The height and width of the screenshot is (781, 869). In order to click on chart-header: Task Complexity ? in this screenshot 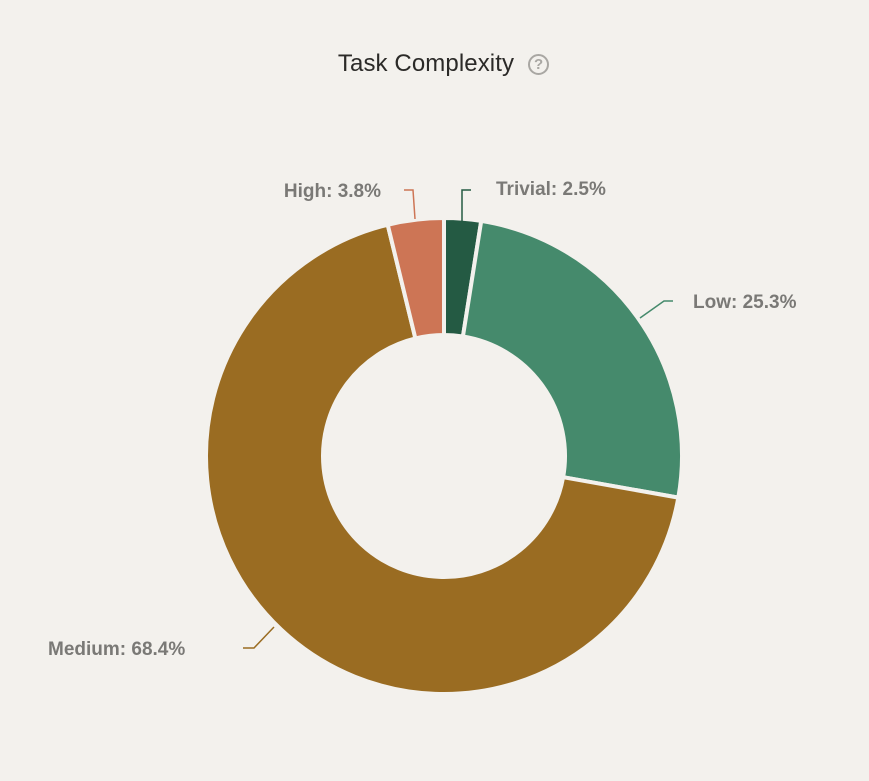, I will do `click(434, 64)`.